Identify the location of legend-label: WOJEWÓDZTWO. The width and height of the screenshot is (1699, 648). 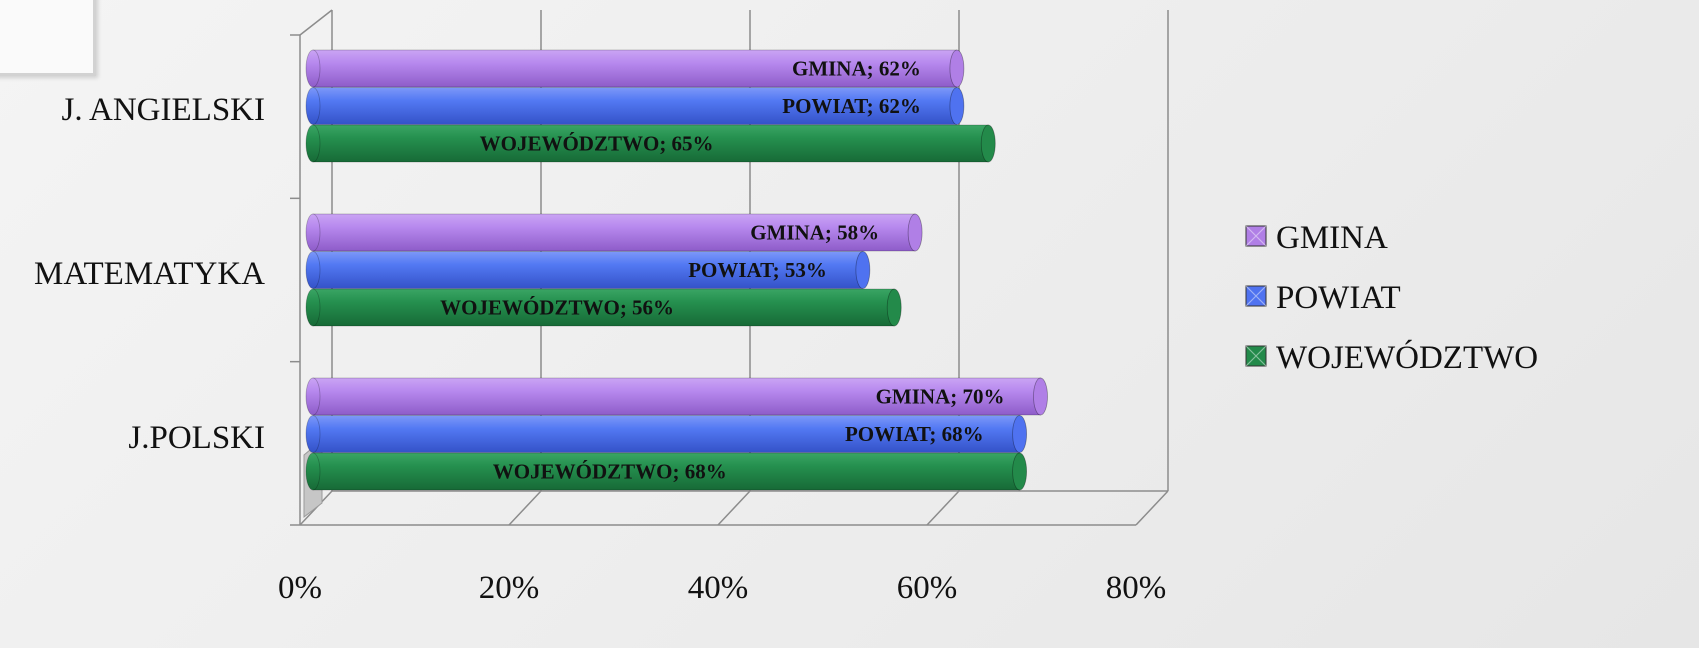
(1407, 357).